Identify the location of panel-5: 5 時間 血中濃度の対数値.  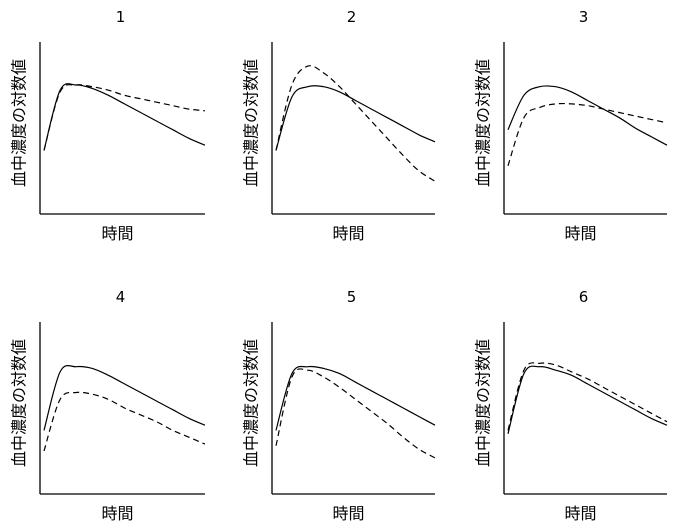
(339, 405).